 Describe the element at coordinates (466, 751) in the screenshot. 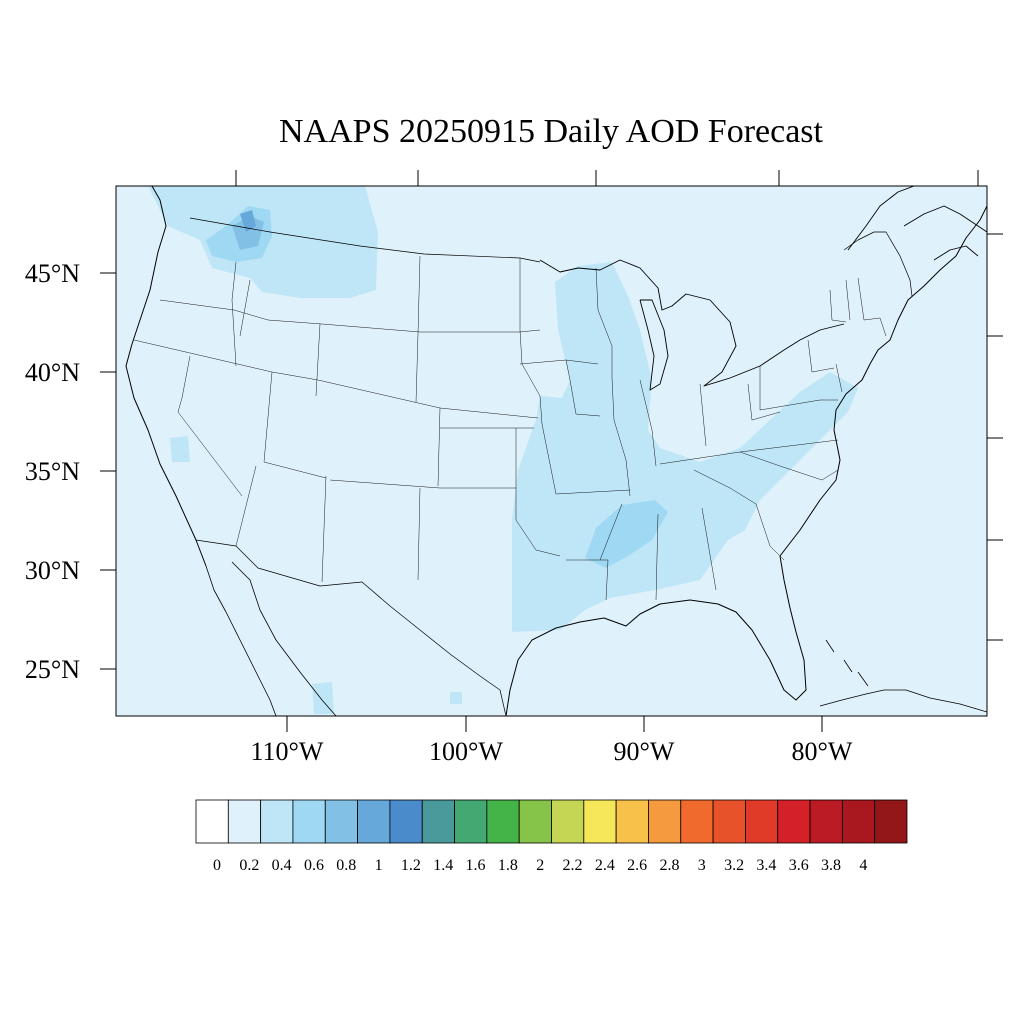

I see `lon-label: 100°W` at that location.